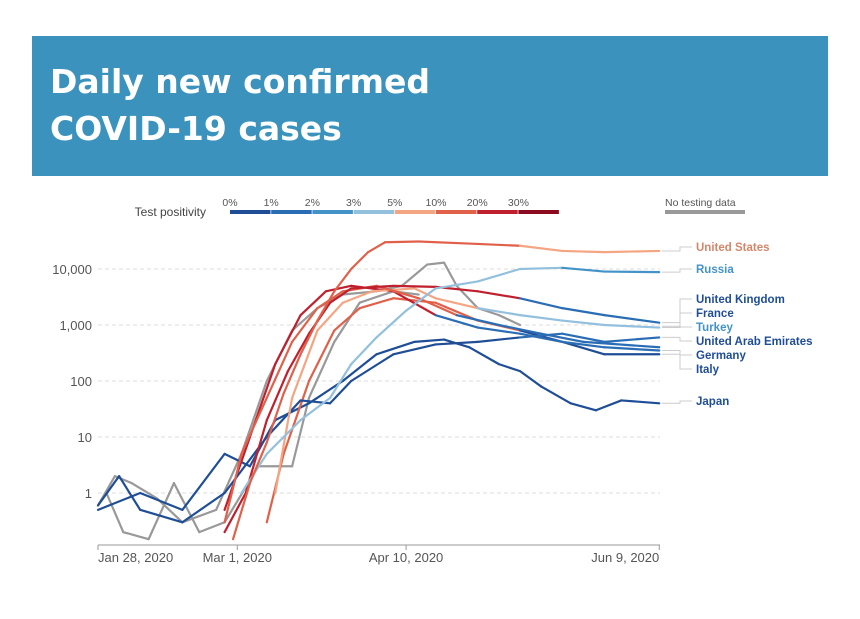 This screenshot has width=860, height=619. Describe the element at coordinates (708, 370) in the screenshot. I see `series-label: Italy` at that location.